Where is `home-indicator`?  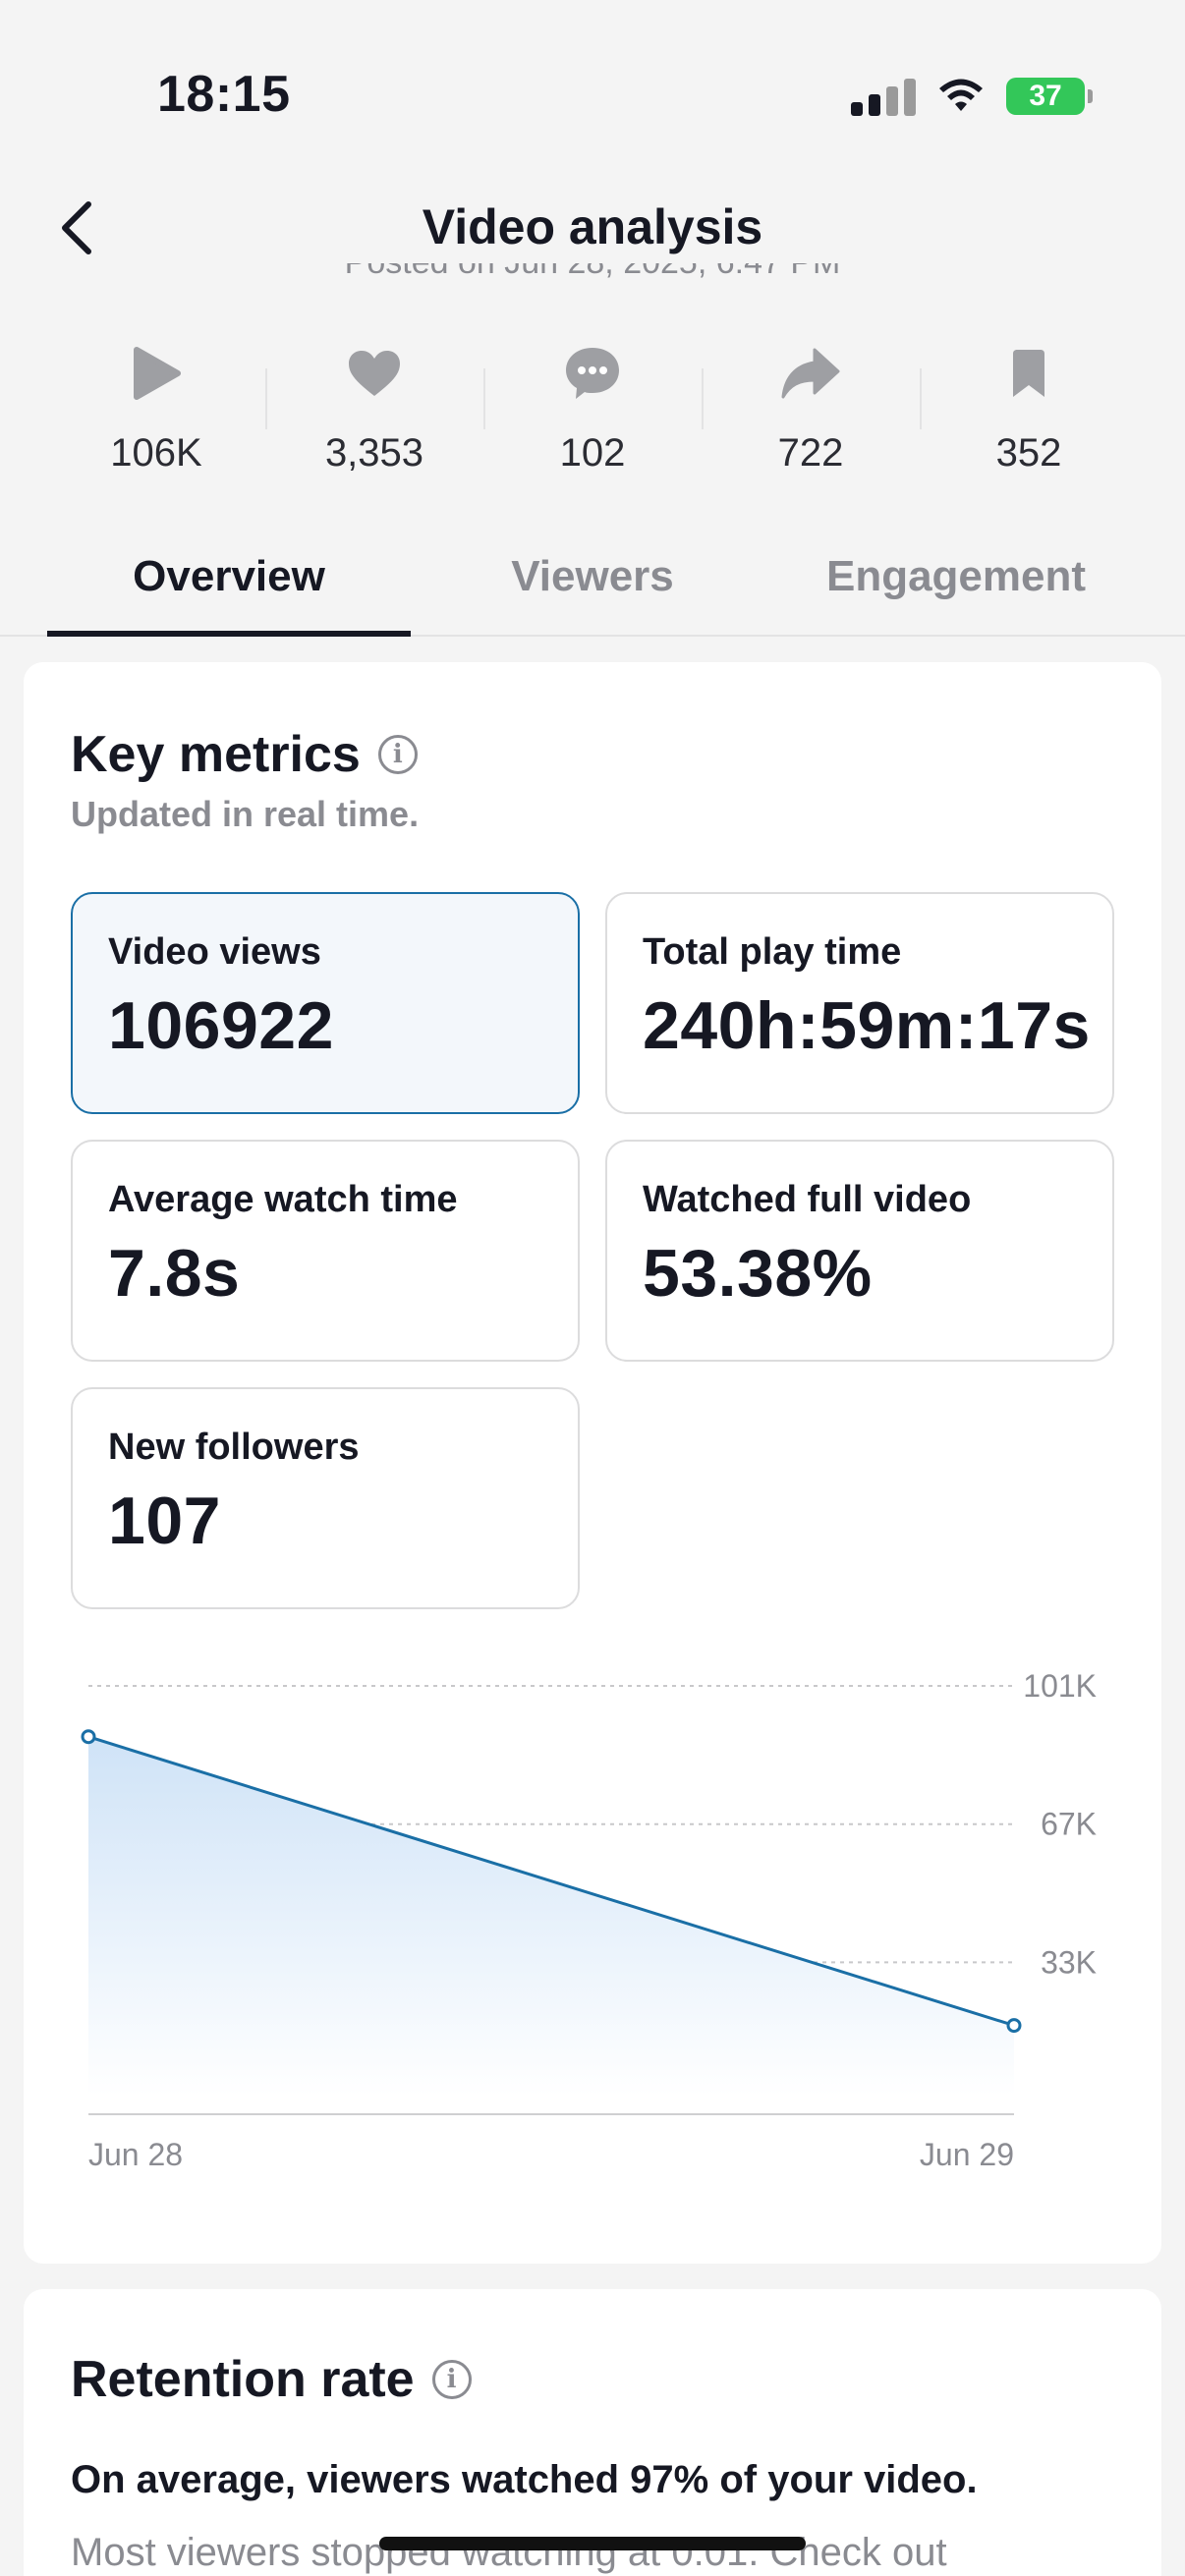 home-indicator is located at coordinates (592, 2543).